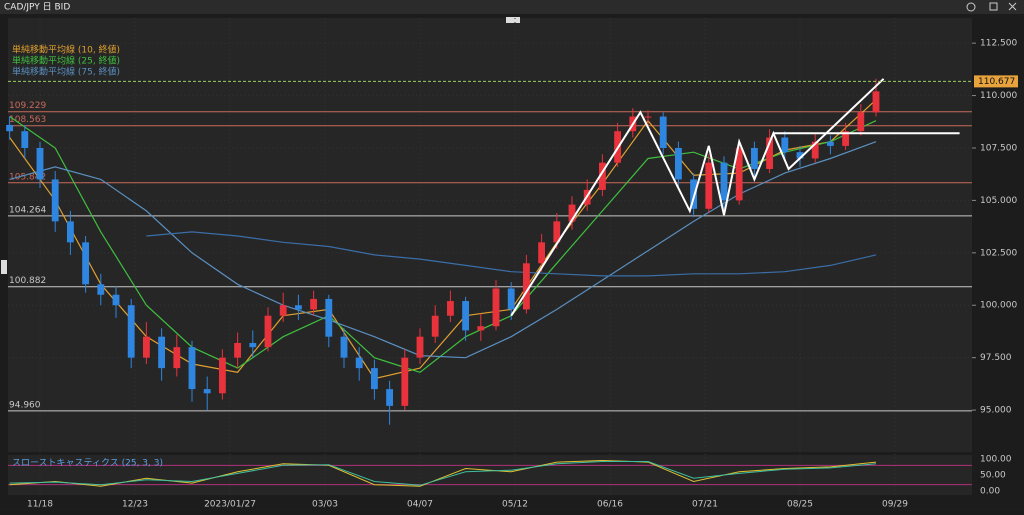 This screenshot has width=1024, height=515. What do you see at coordinates (610, 505) in the screenshot?
I see `x-tick-label: 06/16` at bounding box center [610, 505].